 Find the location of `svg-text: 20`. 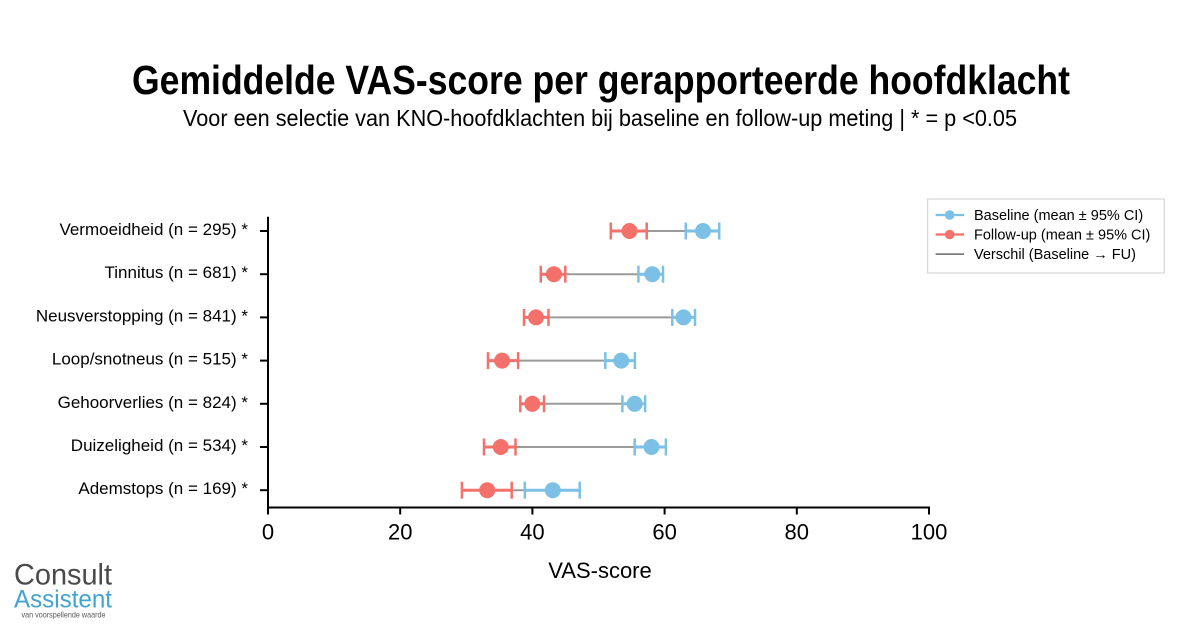

svg-text: 20 is located at coordinates (400, 532).